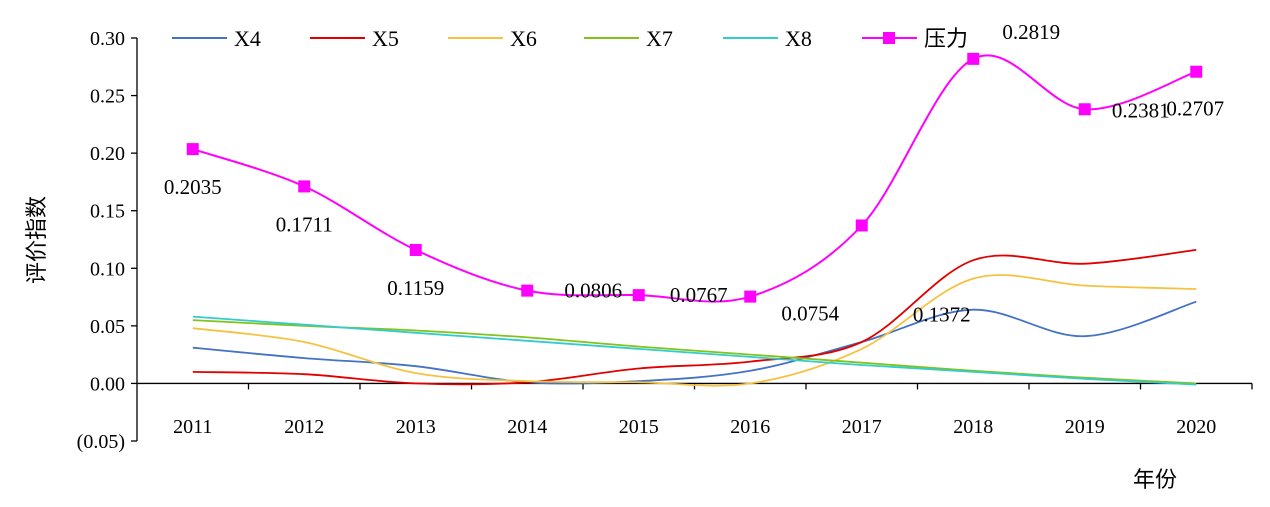 The width and height of the screenshot is (1270, 507). What do you see at coordinates (593, 291) in the screenshot?
I see `data-label: 0.0806` at bounding box center [593, 291].